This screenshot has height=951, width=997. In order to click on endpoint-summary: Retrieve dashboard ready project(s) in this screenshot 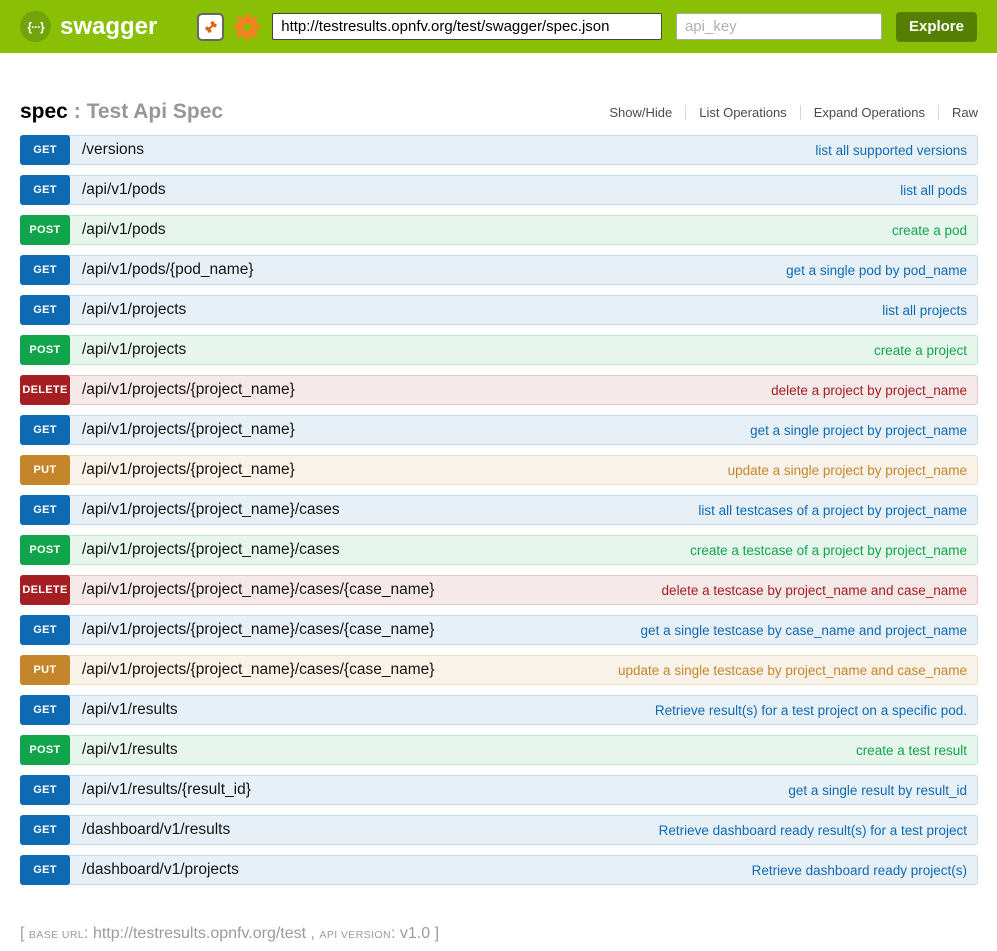, I will do `click(859, 870)`.